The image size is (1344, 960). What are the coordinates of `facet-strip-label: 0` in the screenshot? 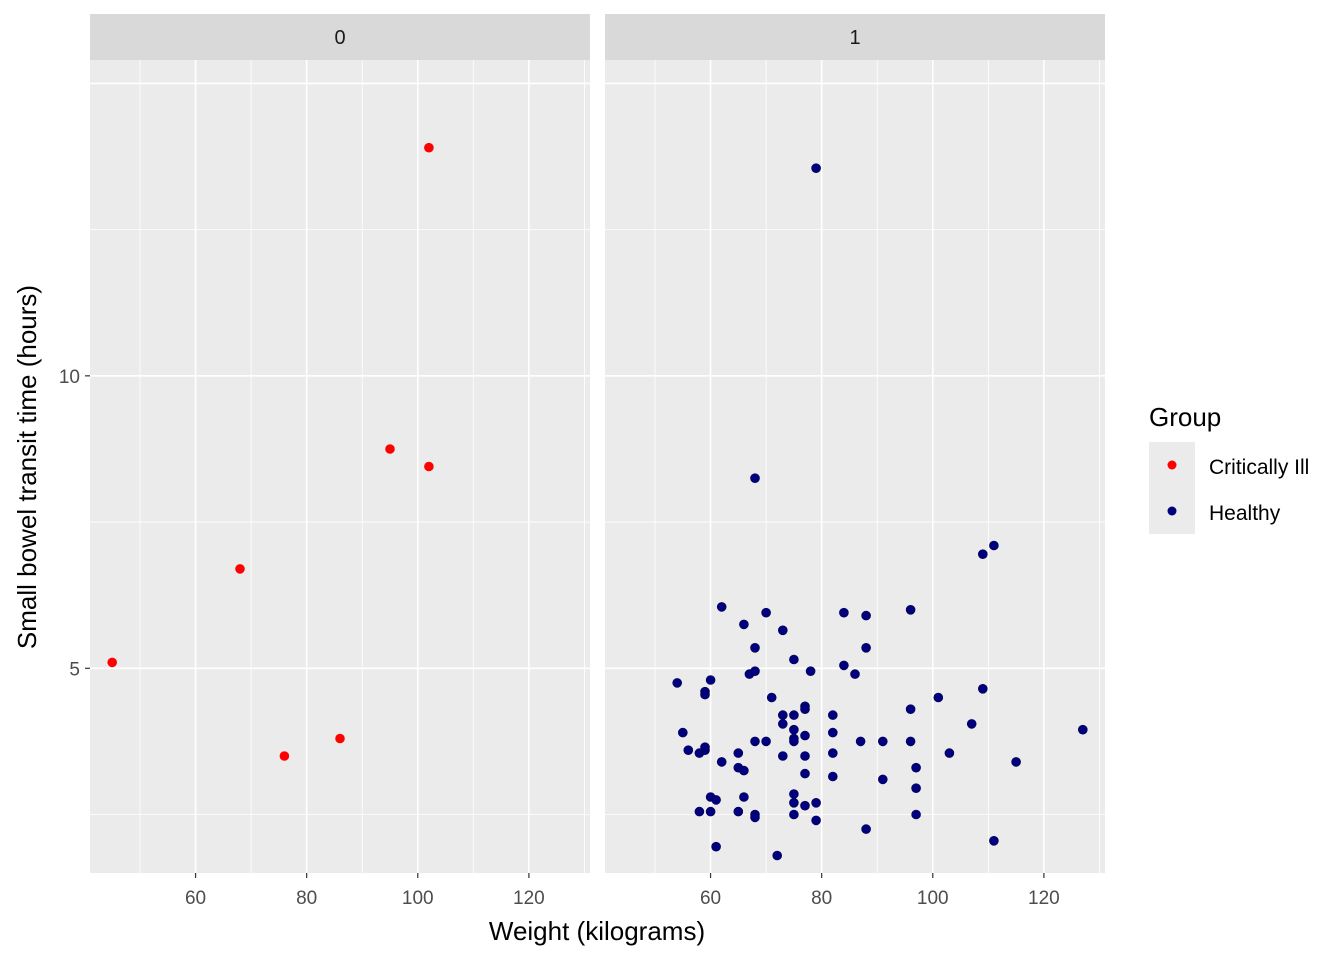 It's located at (339, 38).